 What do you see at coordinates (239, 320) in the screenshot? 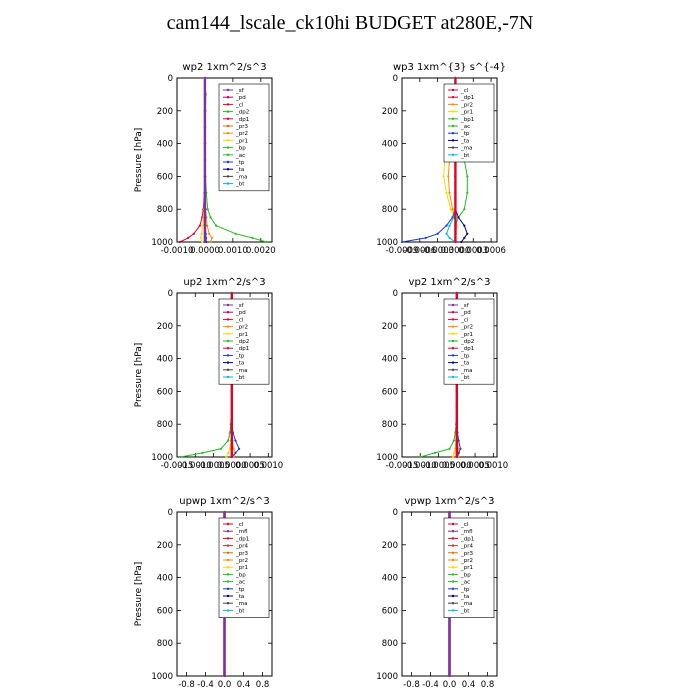
I see `legend-label: _cl` at bounding box center [239, 320].